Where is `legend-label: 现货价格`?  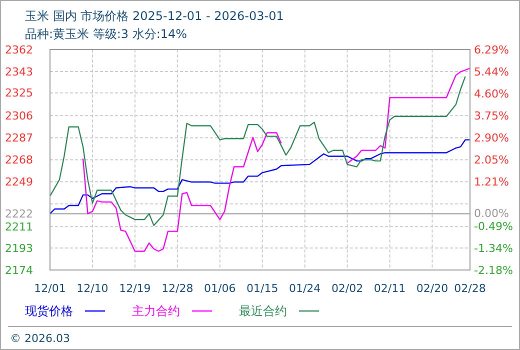 legend-label: 现货价格 is located at coordinates (49, 311).